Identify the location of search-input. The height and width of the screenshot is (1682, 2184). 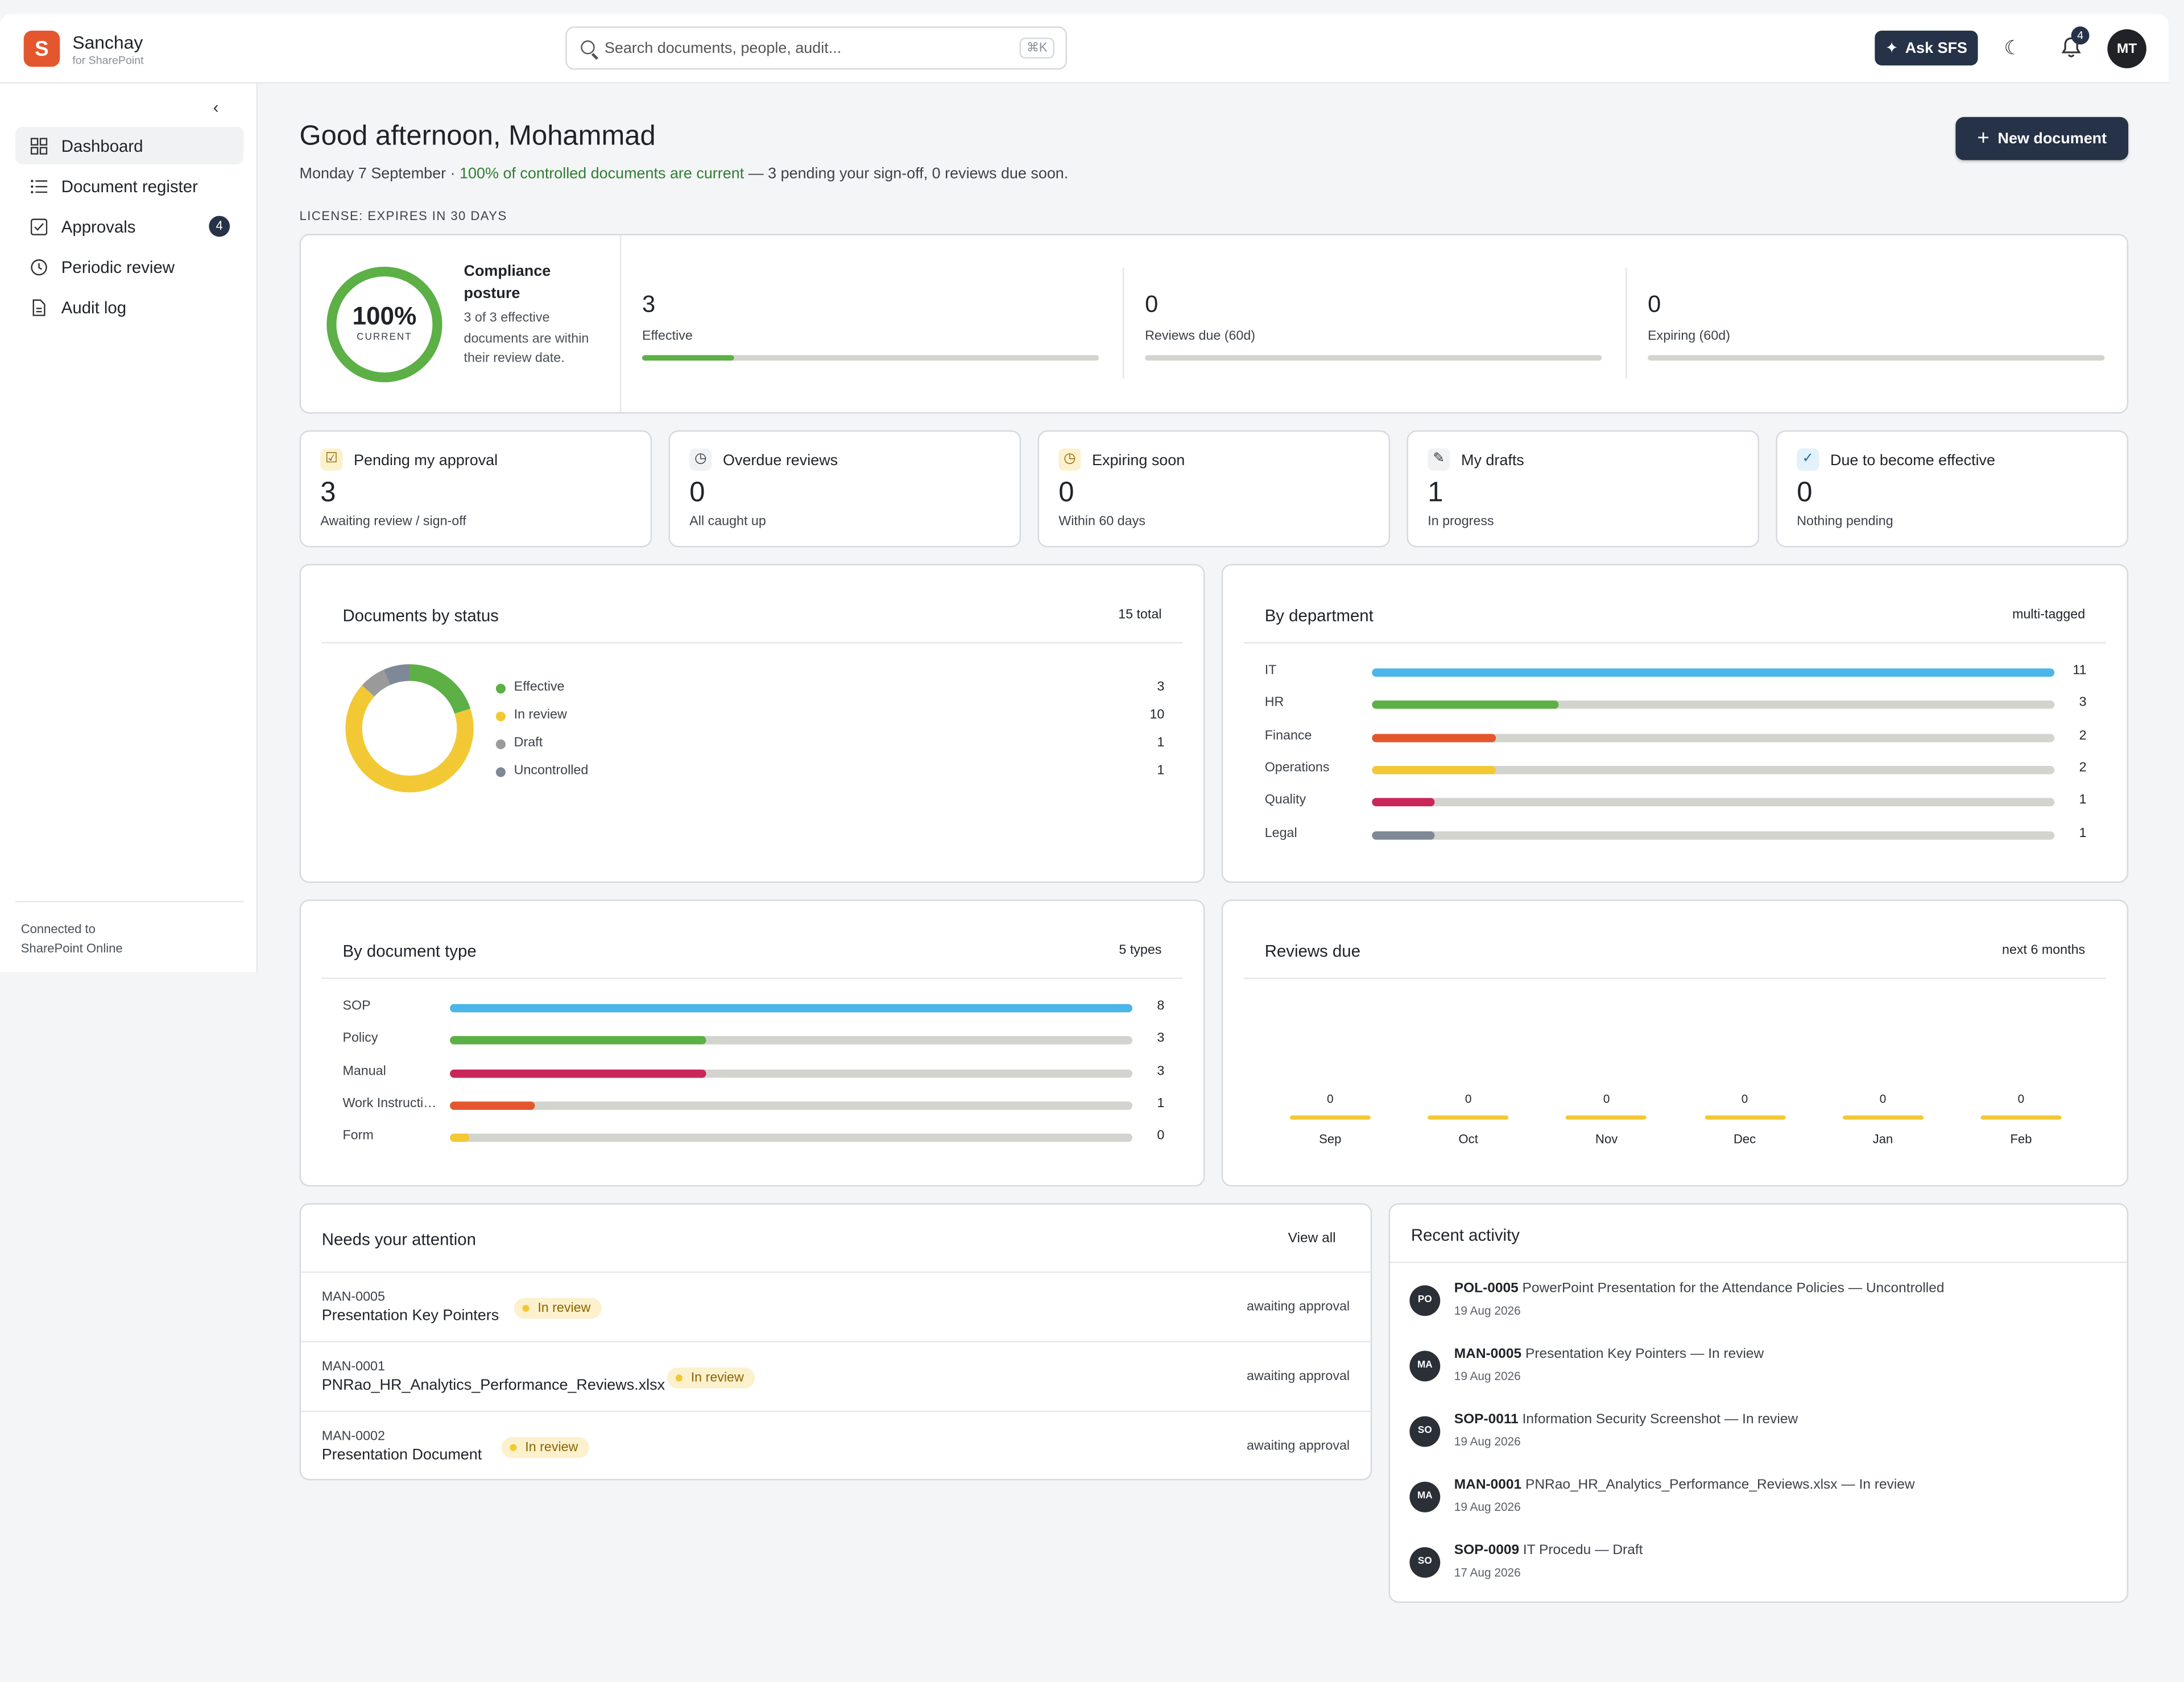
(806, 48).